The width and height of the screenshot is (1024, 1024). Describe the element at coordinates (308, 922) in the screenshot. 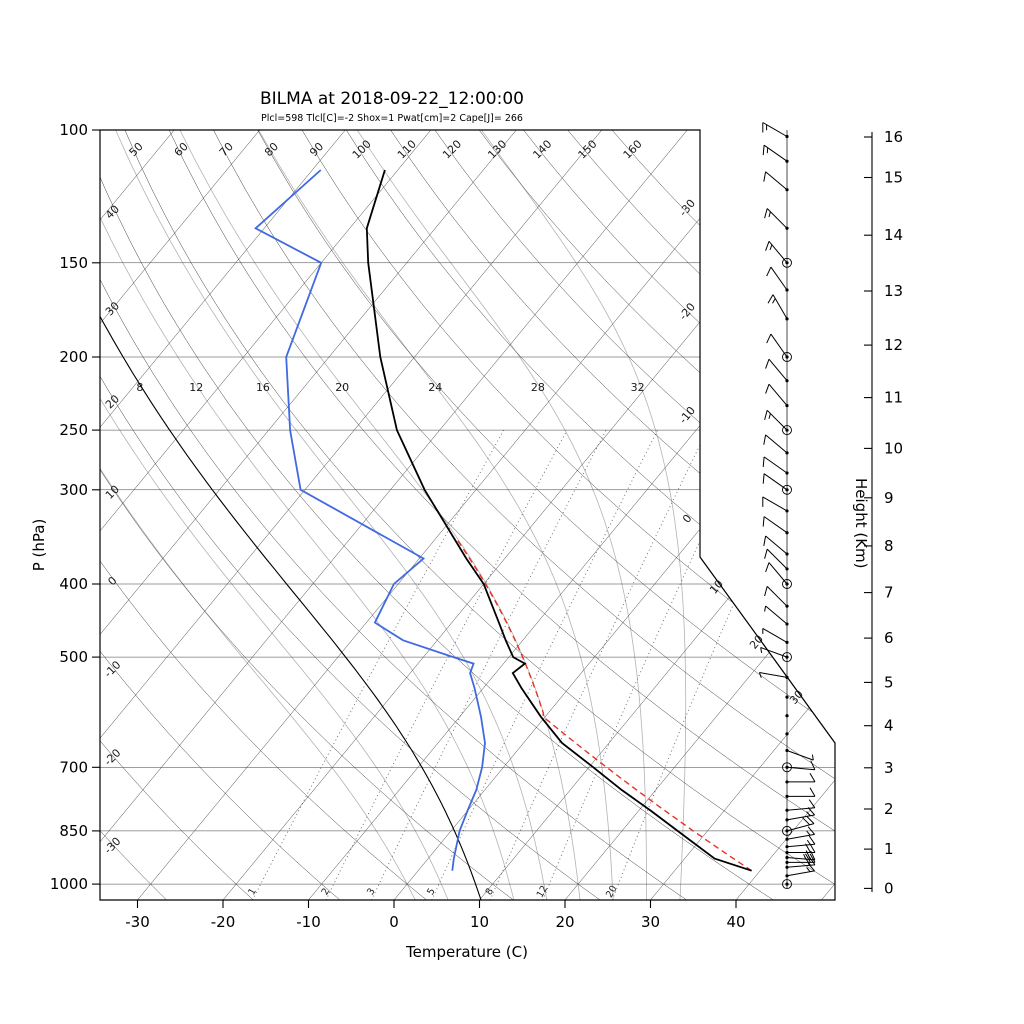

I see `temperature-tick-label: -10` at that location.